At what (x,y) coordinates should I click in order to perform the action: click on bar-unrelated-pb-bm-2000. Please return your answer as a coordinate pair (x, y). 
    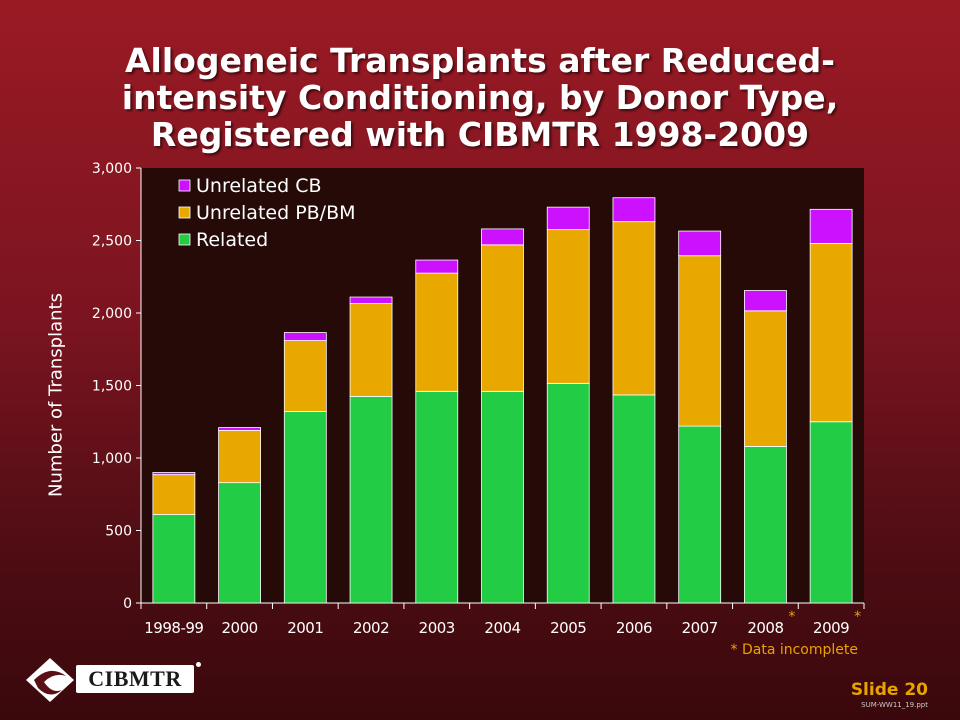
    Looking at the image, I should click on (239, 457).